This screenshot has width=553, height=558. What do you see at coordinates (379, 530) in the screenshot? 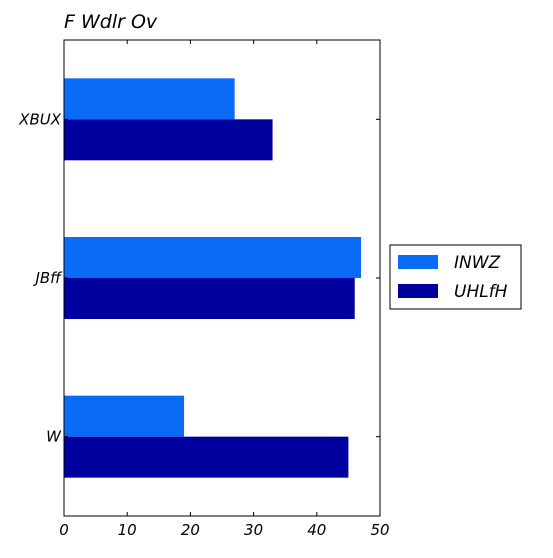
I see `x-tick-label: 50` at bounding box center [379, 530].